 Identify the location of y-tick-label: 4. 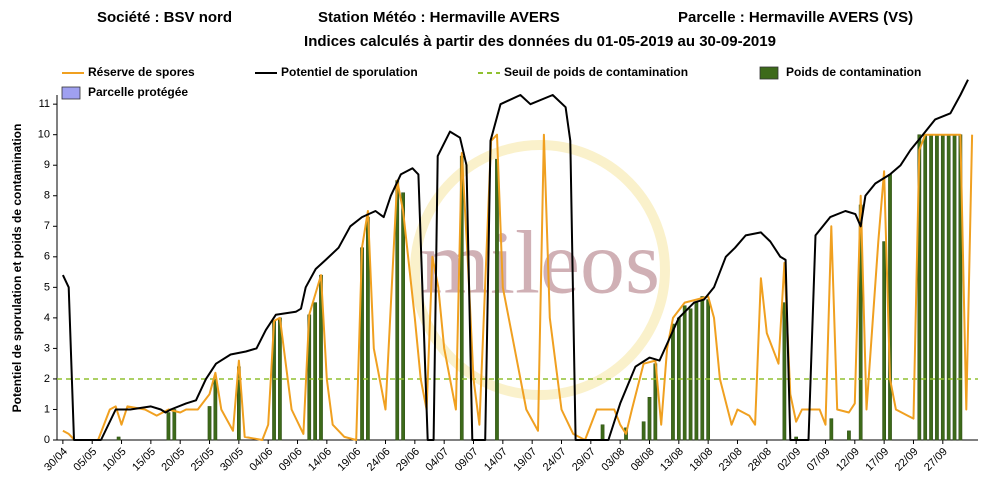
(47, 318).